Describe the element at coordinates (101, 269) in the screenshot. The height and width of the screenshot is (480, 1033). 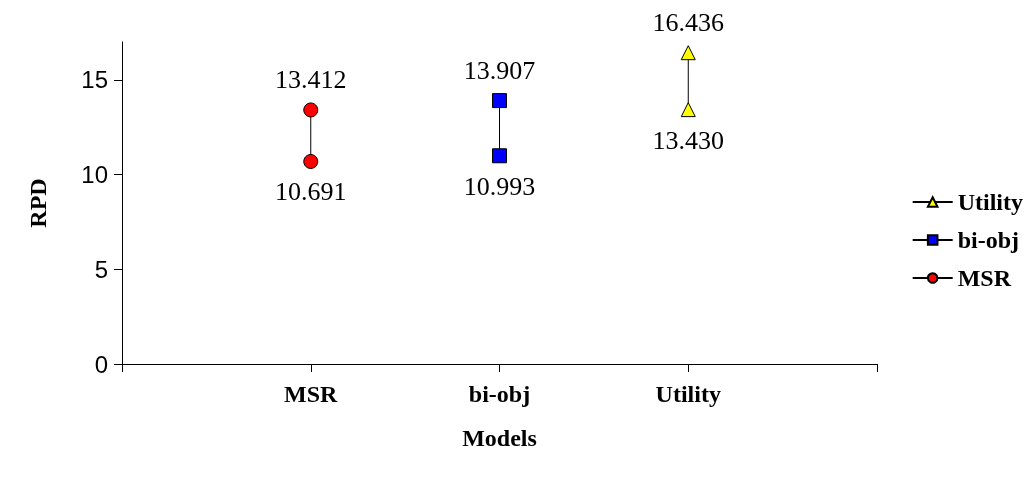
I see `y-tick-label: 5` at that location.